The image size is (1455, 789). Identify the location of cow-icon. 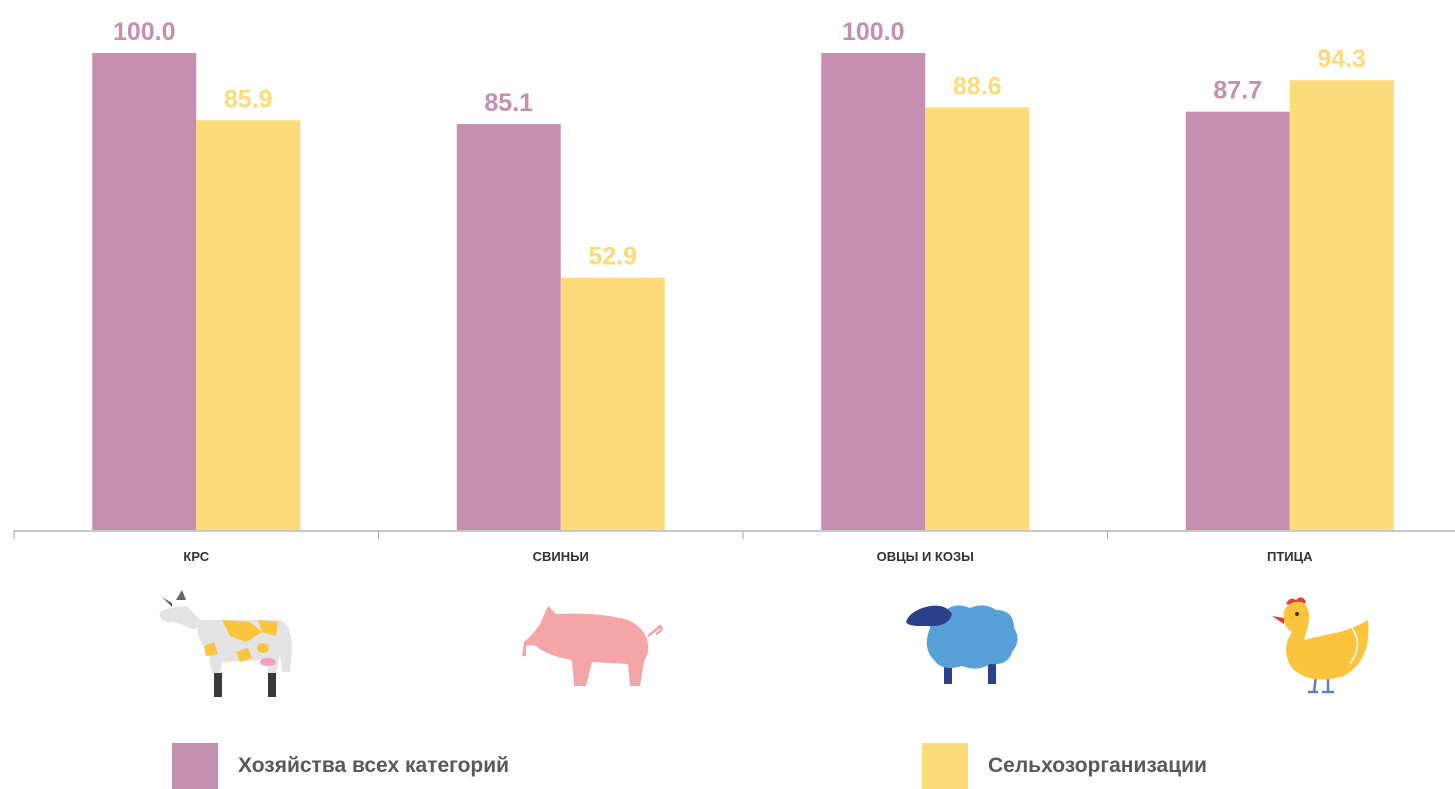
(225, 643).